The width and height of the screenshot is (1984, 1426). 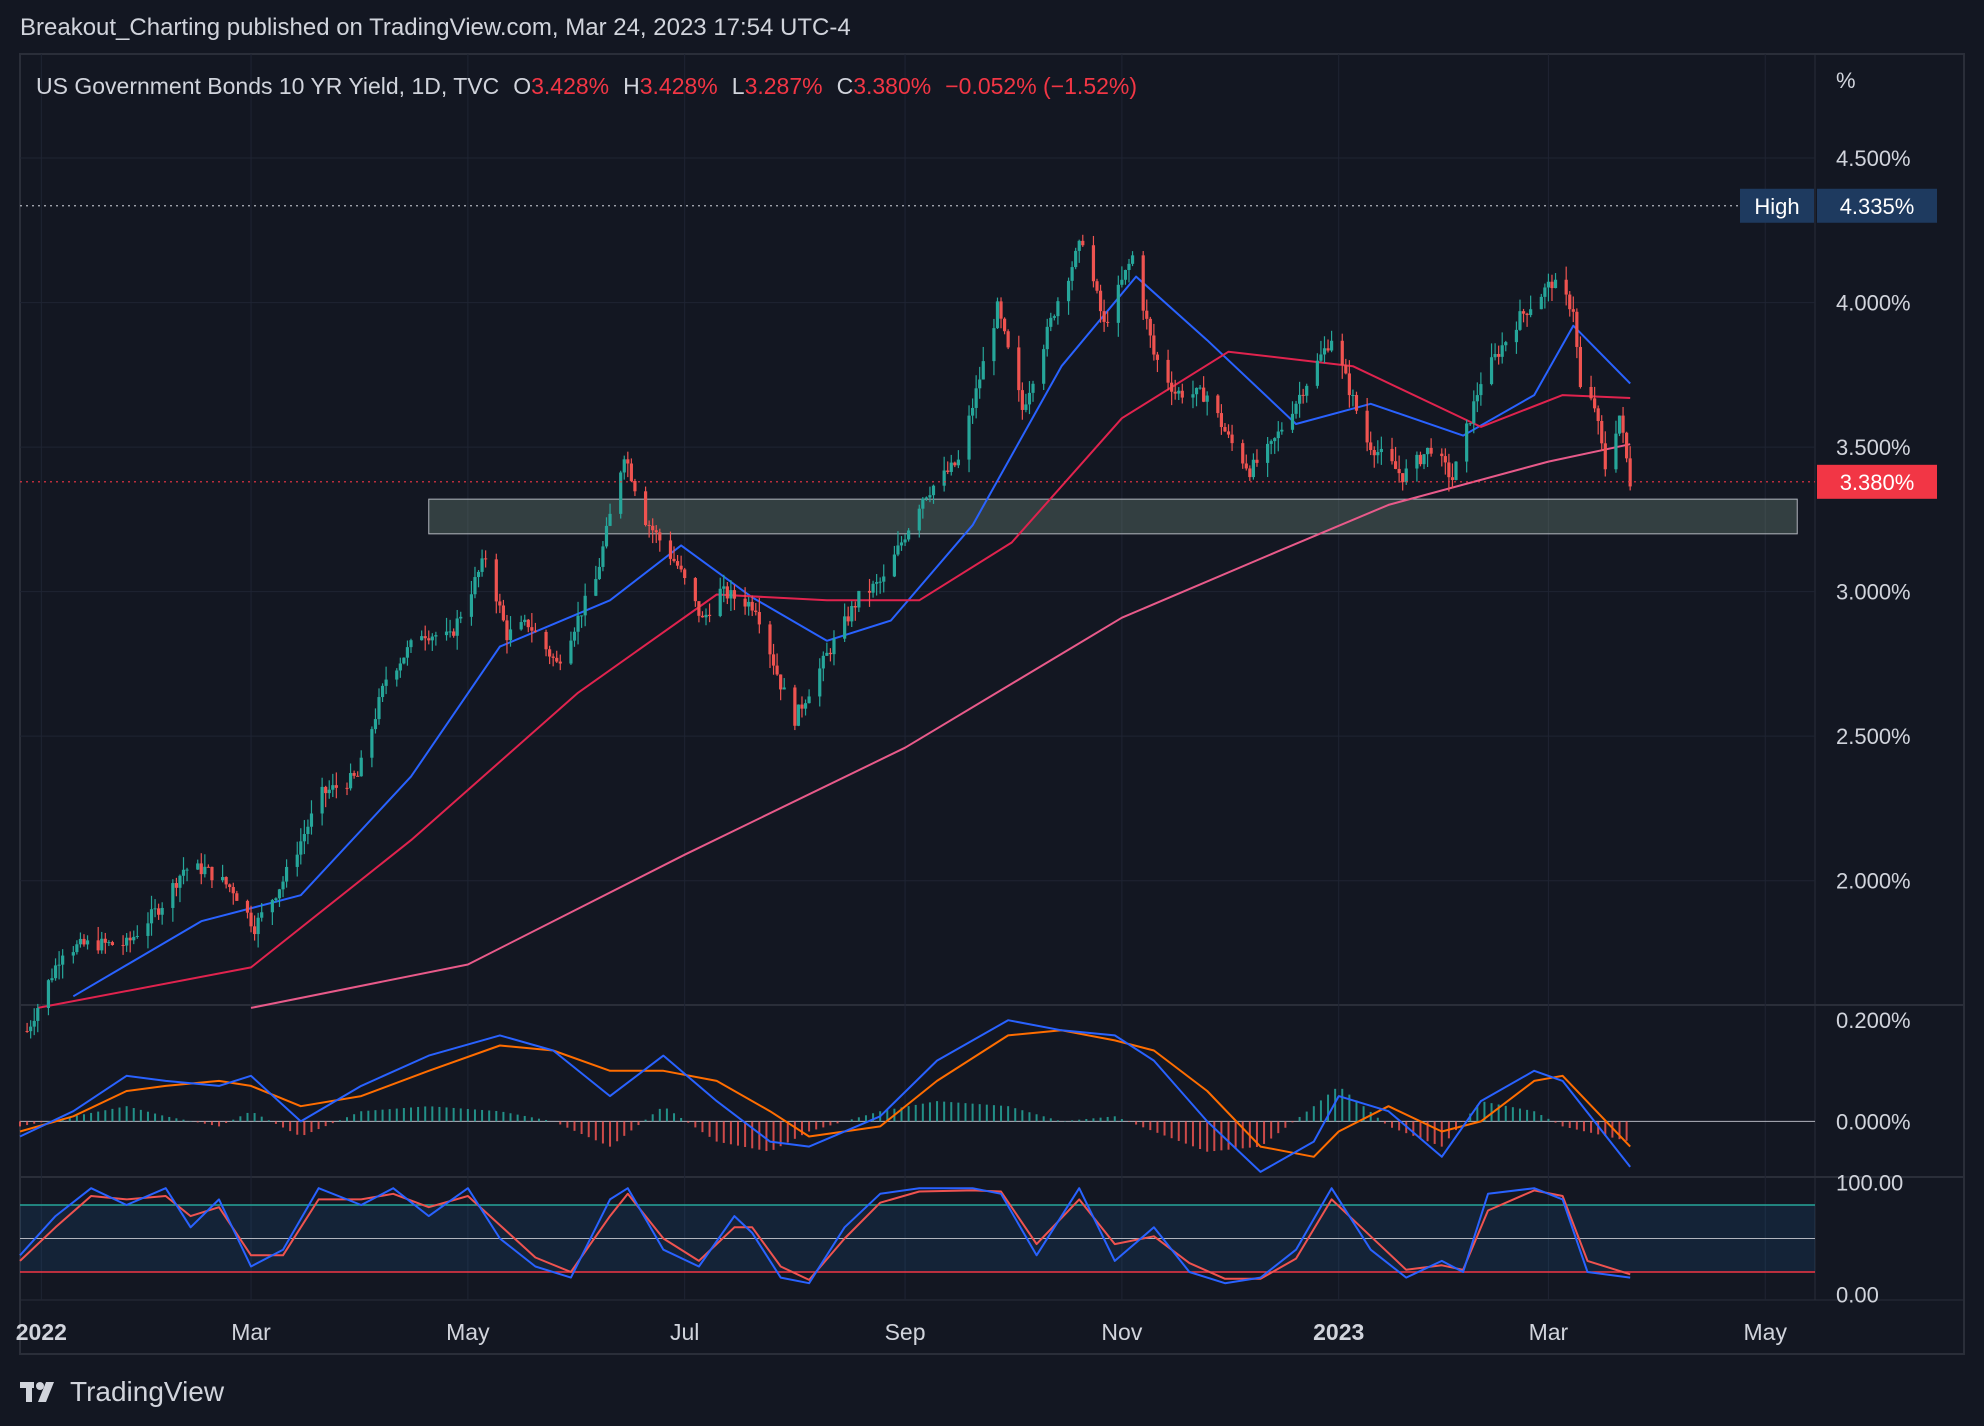 I want to click on x-tick-label: Mar, so click(x=251, y=1332).